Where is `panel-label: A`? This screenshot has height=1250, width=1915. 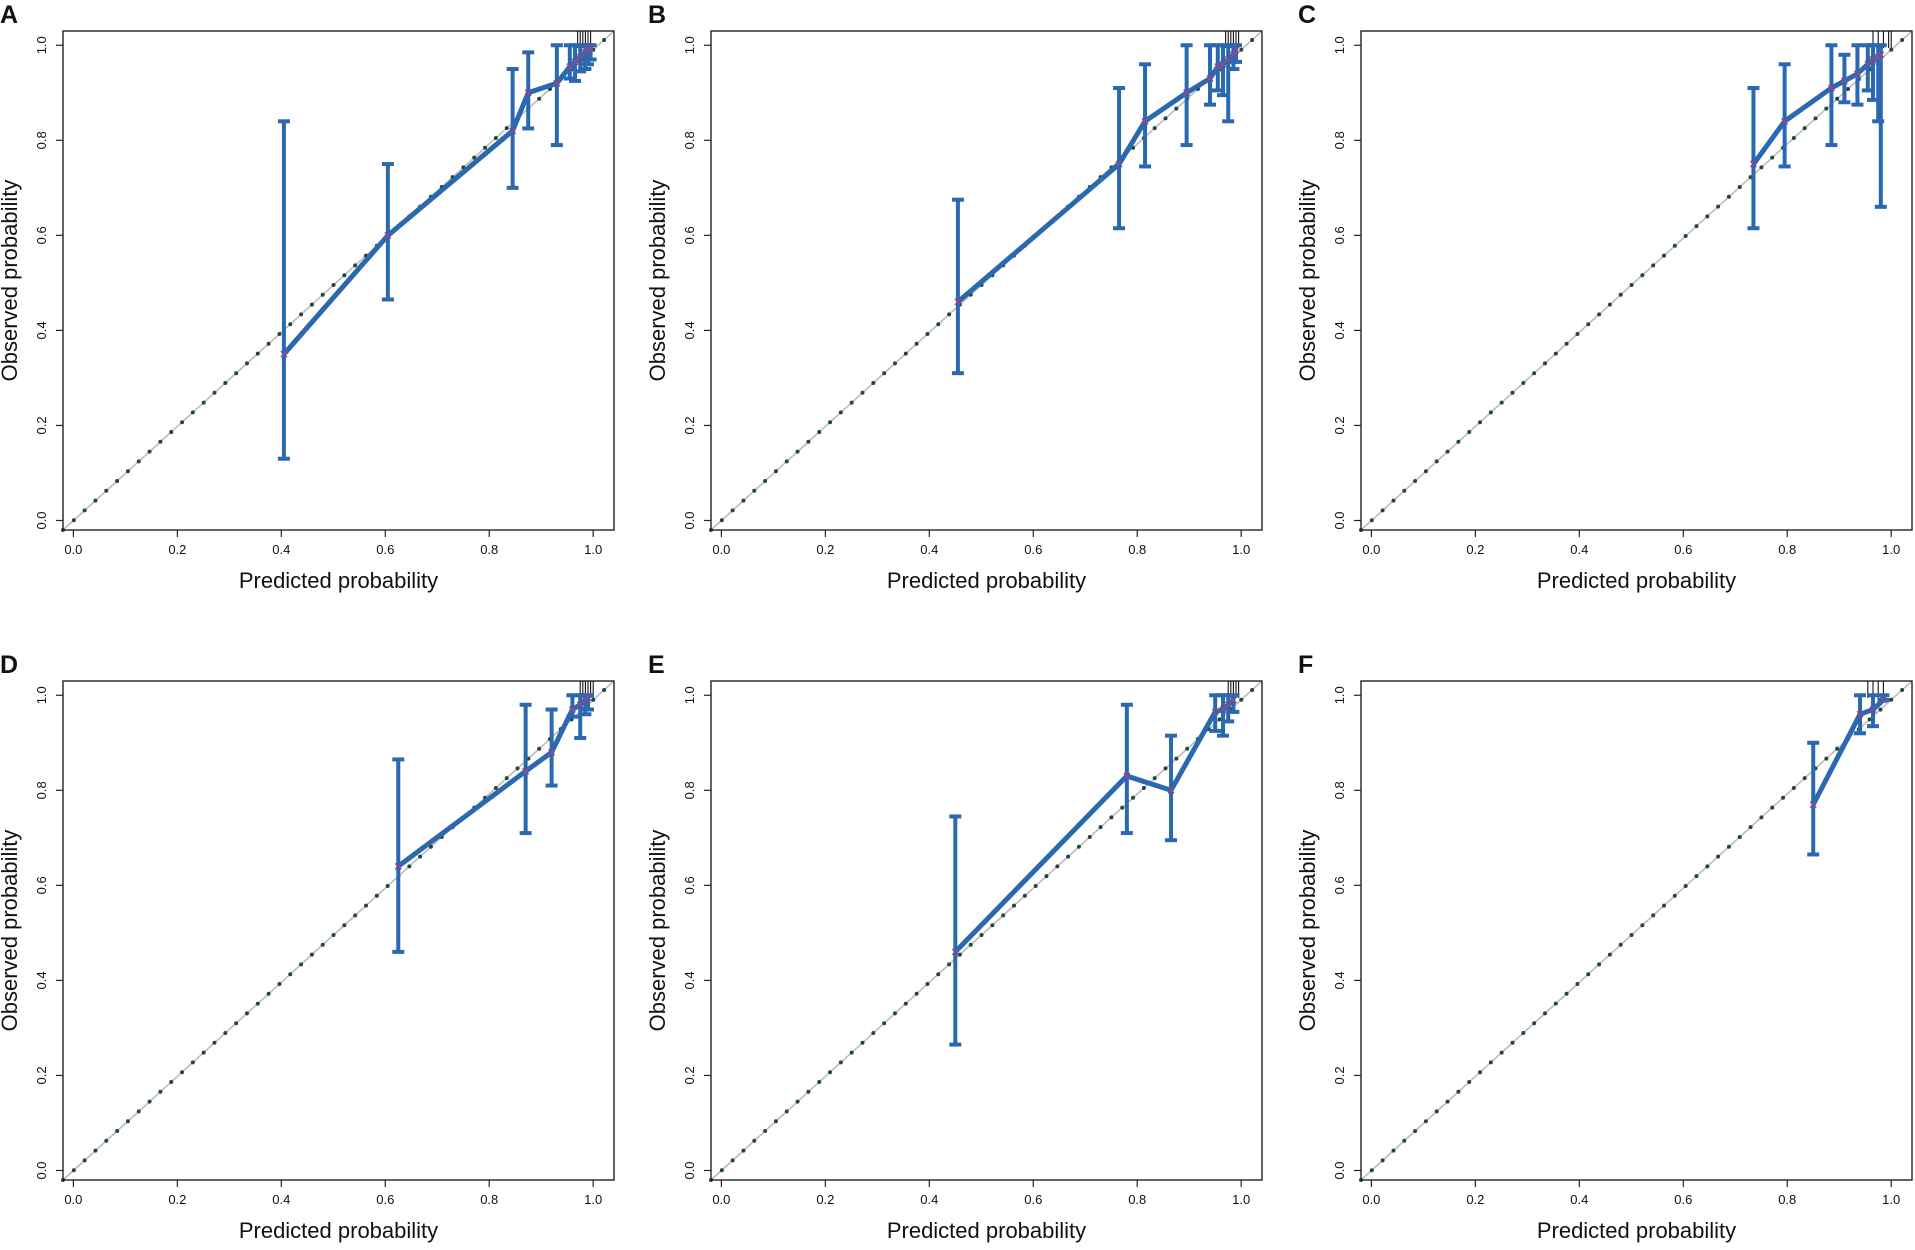
panel-label: A is located at coordinates (9, 15).